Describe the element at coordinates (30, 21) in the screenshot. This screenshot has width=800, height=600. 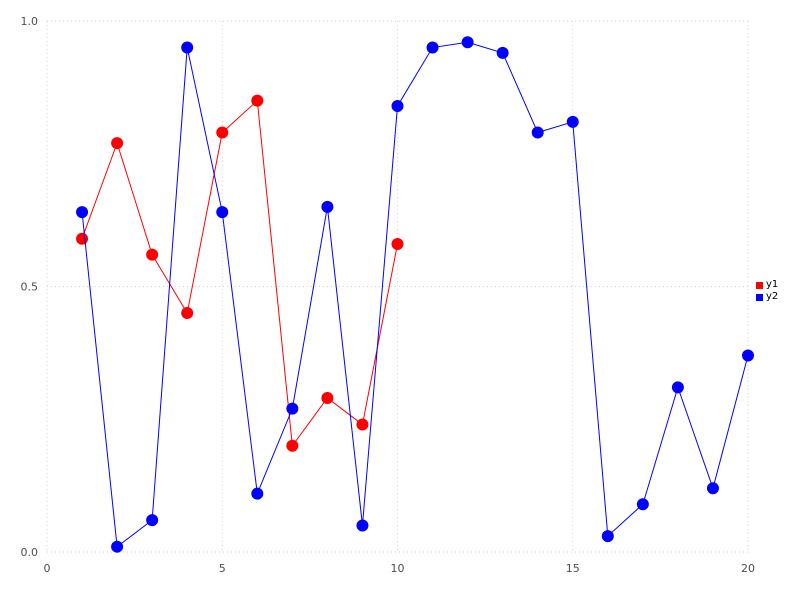
I see `y-axis-tick-label: 1.0` at that location.